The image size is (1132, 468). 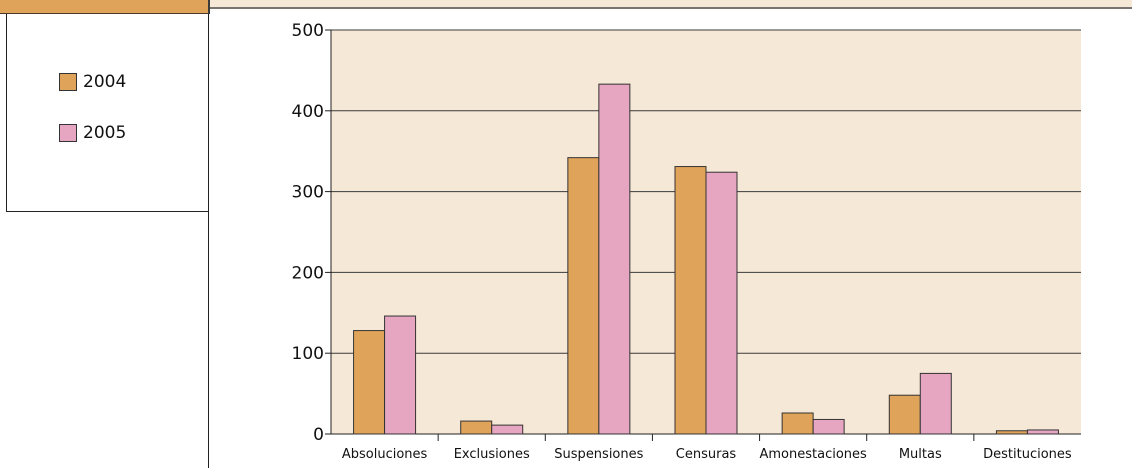 I want to click on x-tick-label: Destituciones, so click(x=1027, y=454).